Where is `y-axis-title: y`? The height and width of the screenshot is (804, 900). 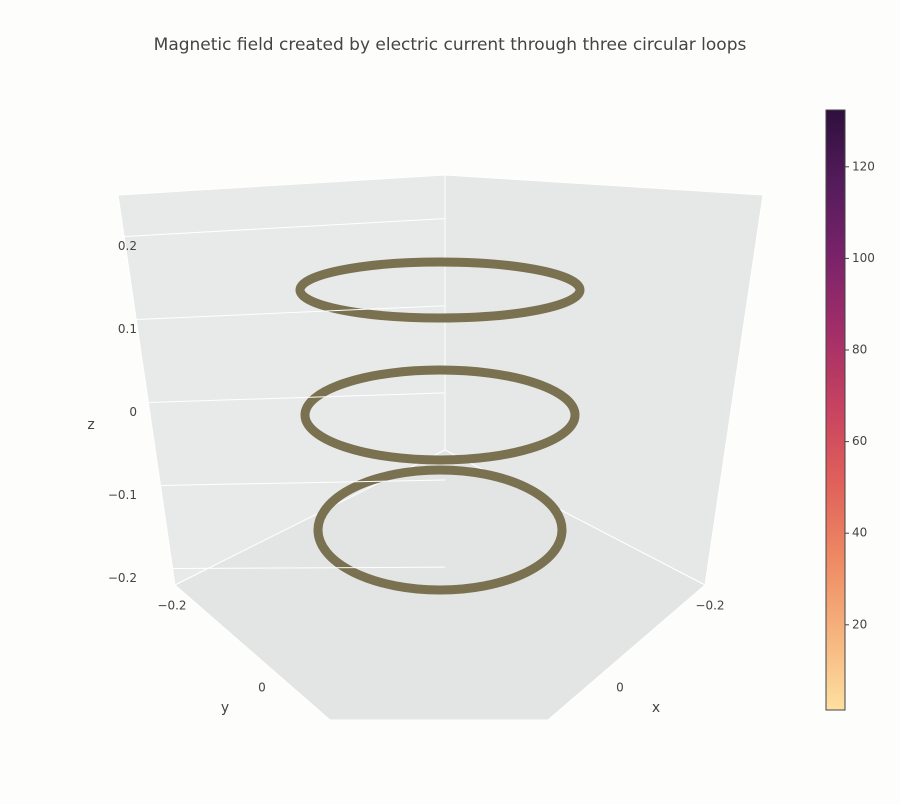 y-axis-title: y is located at coordinates (225, 708).